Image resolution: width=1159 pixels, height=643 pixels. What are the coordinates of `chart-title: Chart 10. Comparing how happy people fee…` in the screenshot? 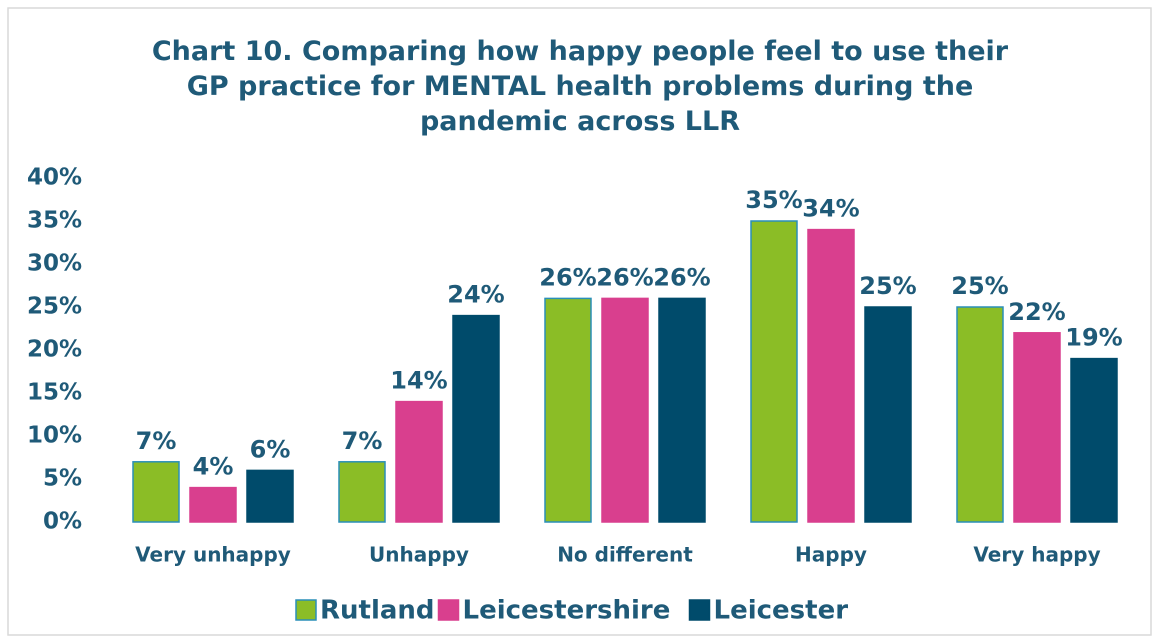 It's located at (580, 86).